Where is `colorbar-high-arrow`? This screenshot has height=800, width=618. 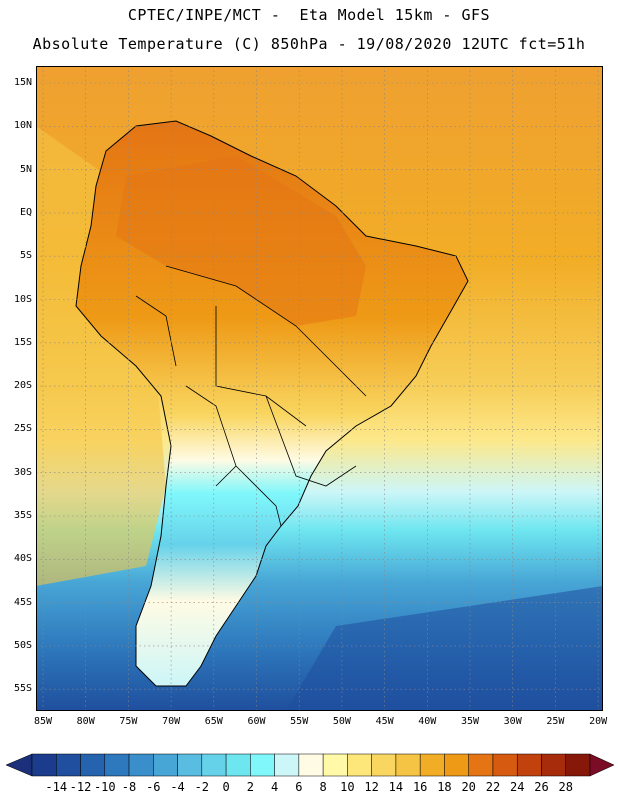 colorbar-high-arrow is located at coordinates (602, 765).